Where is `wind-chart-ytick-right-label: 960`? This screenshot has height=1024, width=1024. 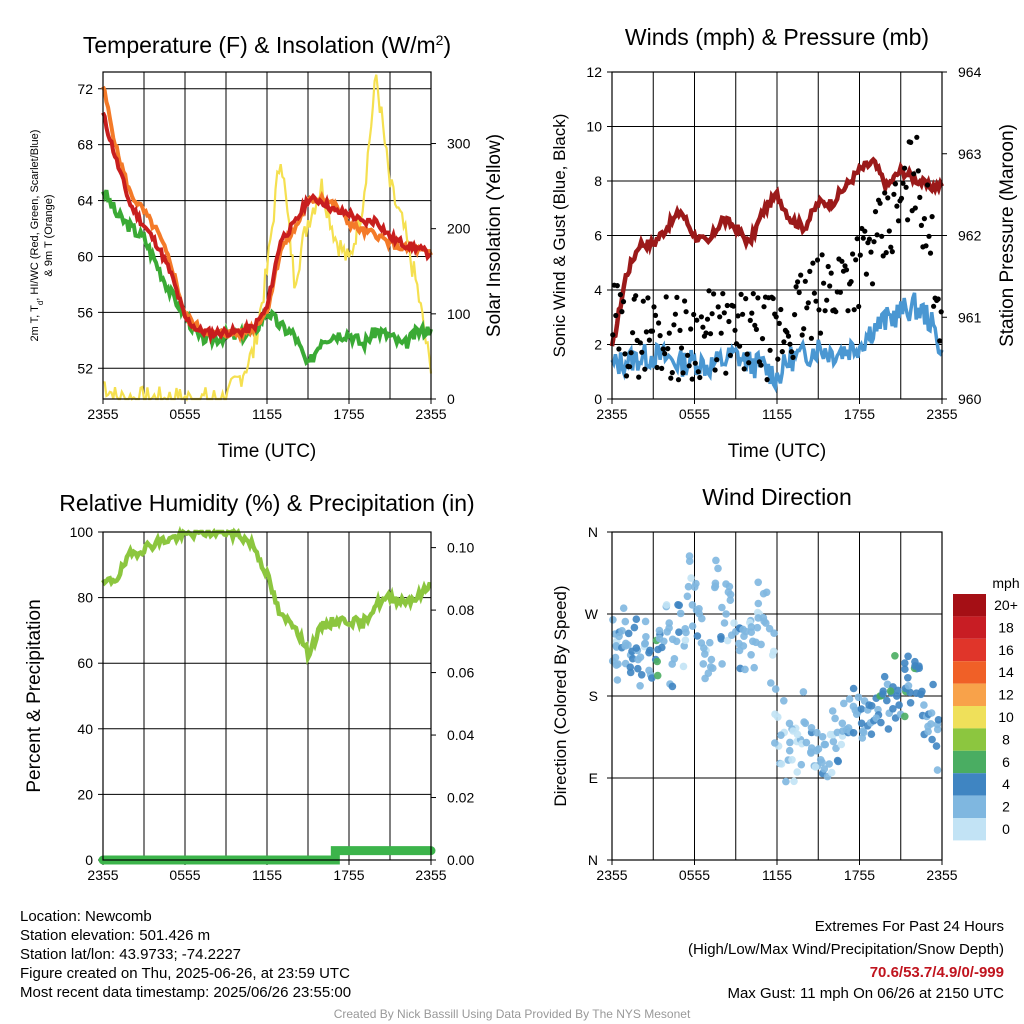
wind-chart-ytick-right-label: 960 is located at coordinates (970, 399).